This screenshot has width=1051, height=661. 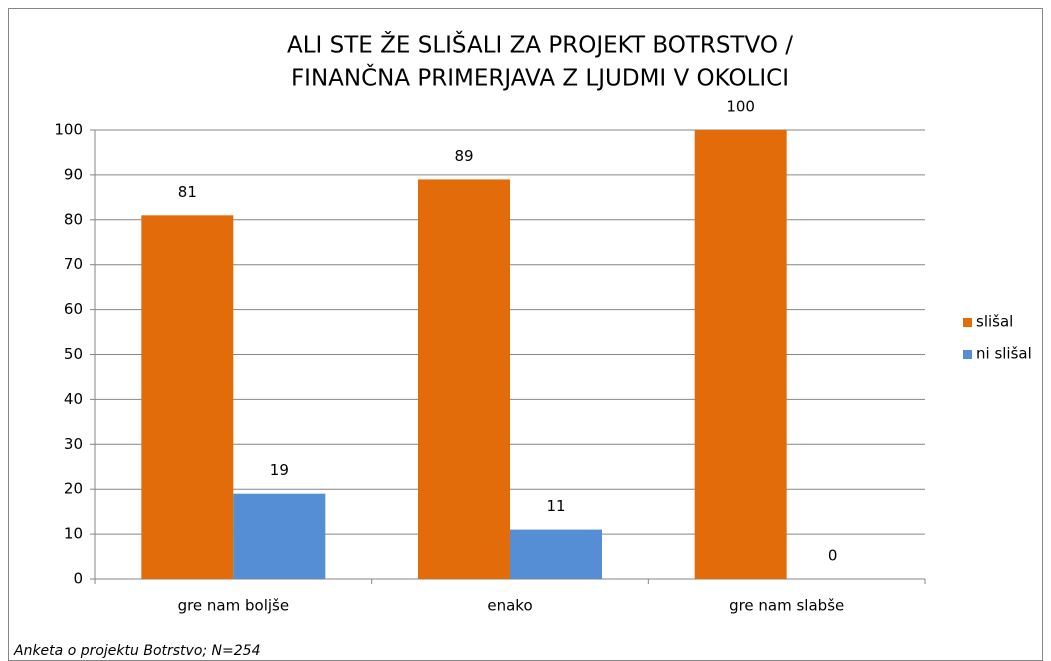 I want to click on data-label: 0, so click(x=833, y=556).